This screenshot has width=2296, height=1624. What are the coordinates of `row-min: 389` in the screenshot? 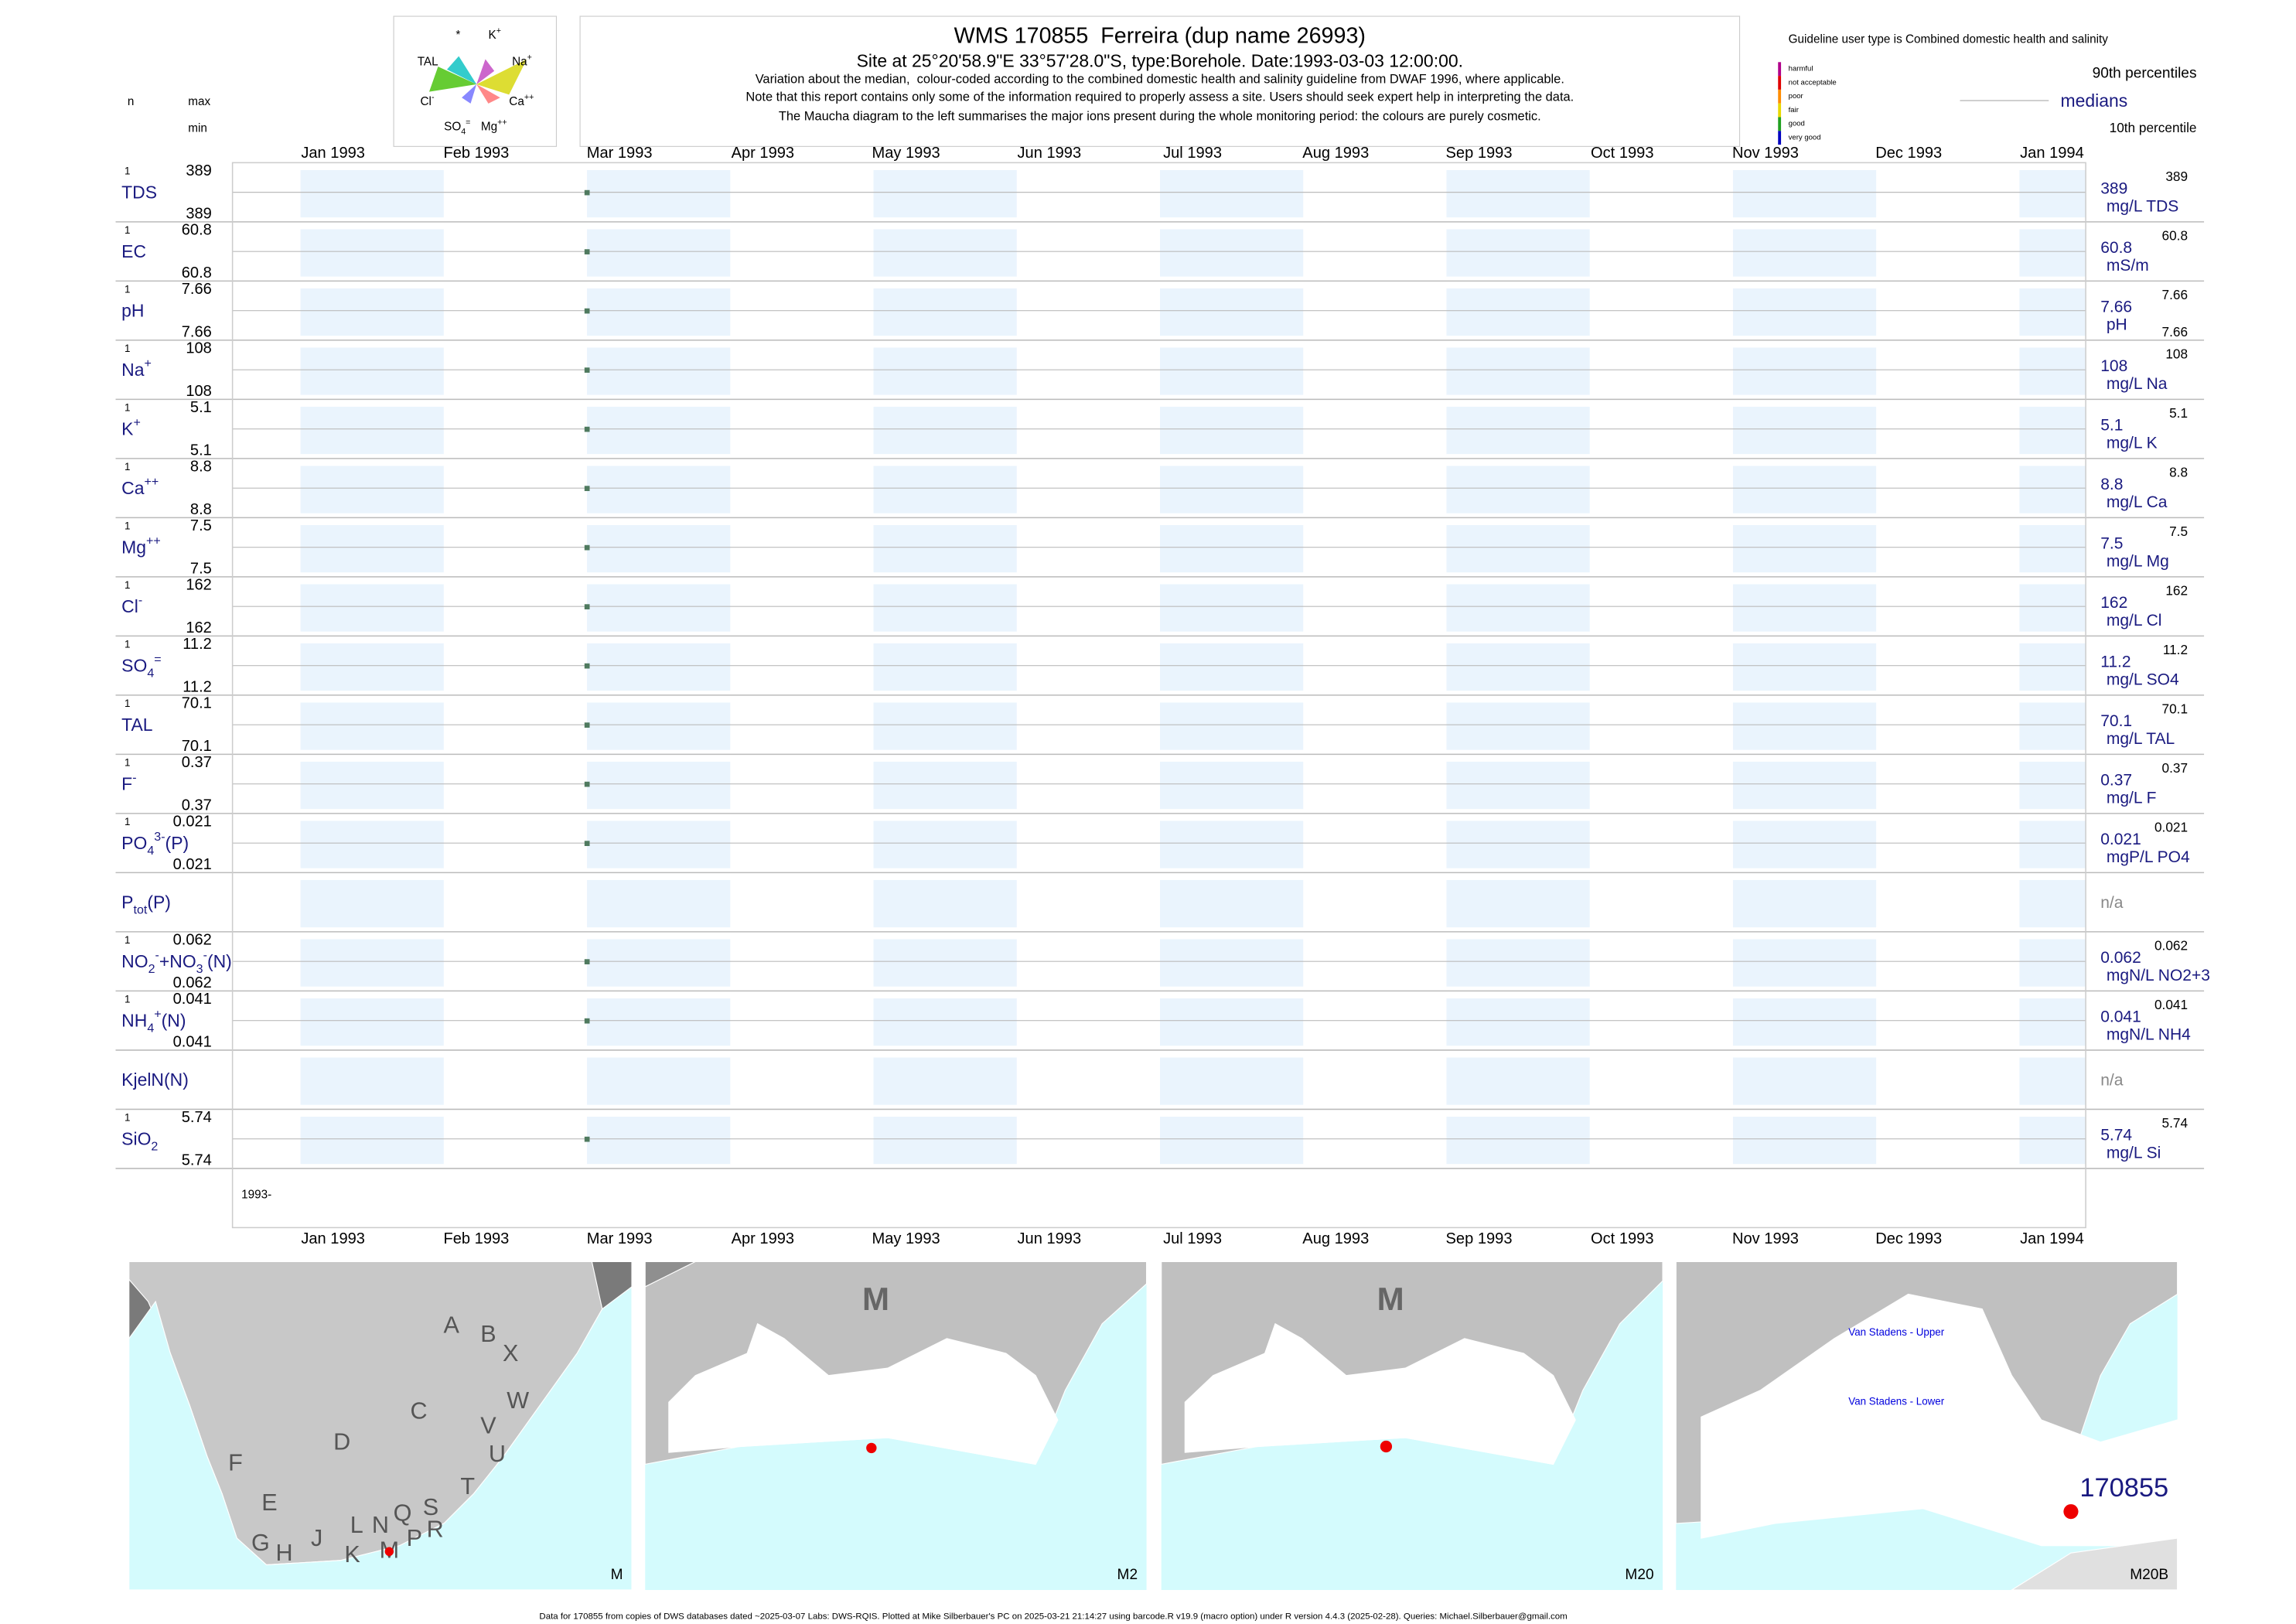 It's located at (199, 215).